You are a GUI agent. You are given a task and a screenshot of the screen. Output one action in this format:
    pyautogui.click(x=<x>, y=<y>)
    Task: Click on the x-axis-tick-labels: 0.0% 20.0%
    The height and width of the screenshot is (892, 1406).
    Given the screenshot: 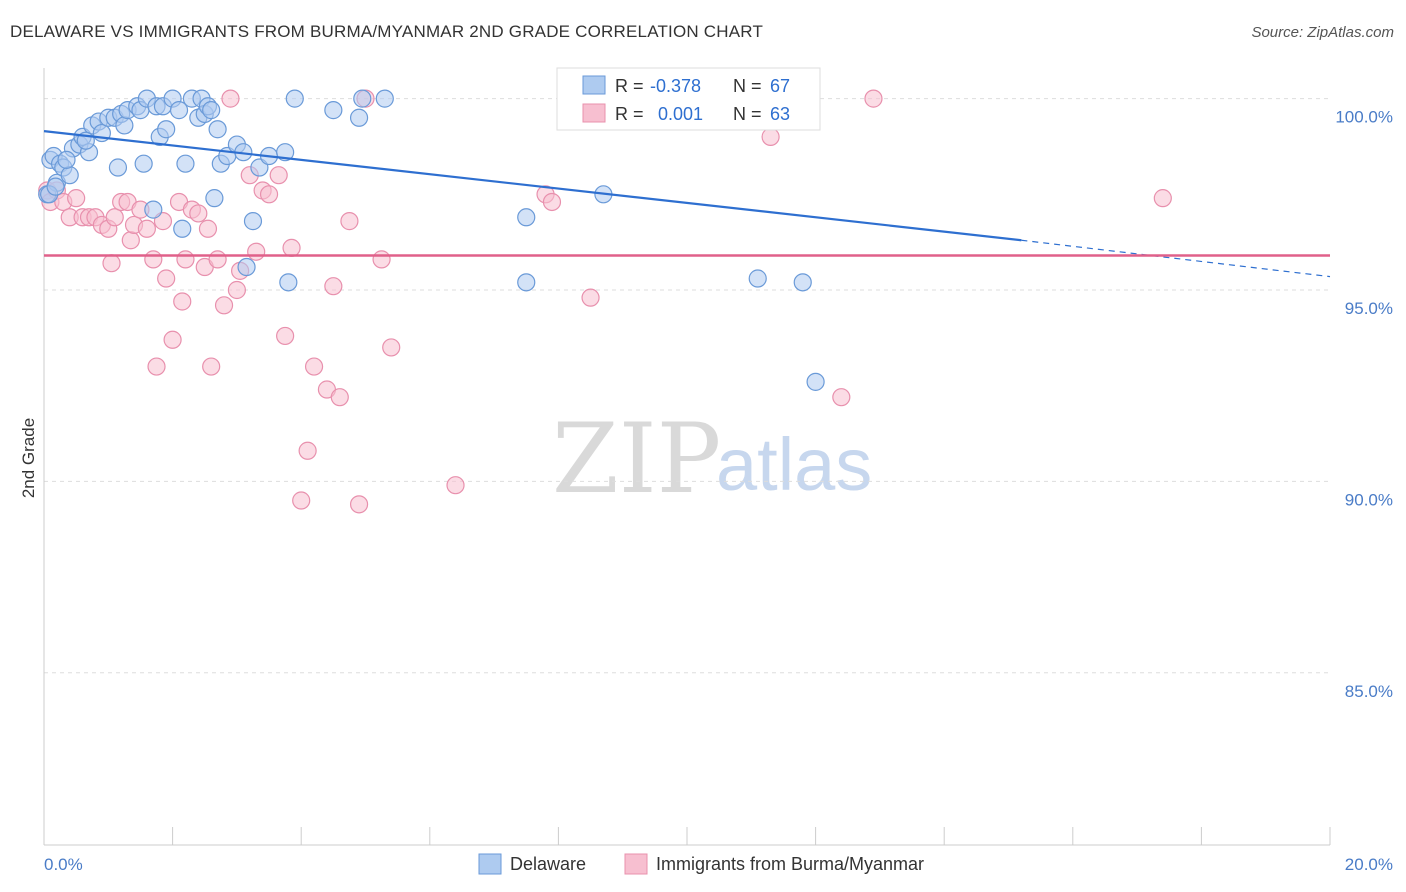 What is the action you would take?
    pyautogui.click(x=718, y=864)
    